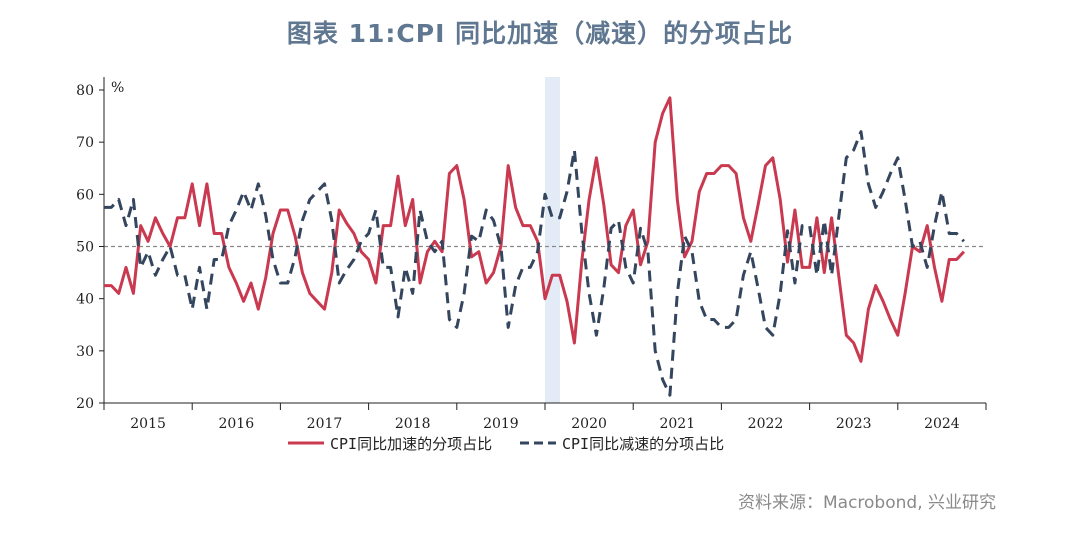  What do you see at coordinates (148, 424) in the screenshot?
I see `x-tick-label-2015: 2015` at bounding box center [148, 424].